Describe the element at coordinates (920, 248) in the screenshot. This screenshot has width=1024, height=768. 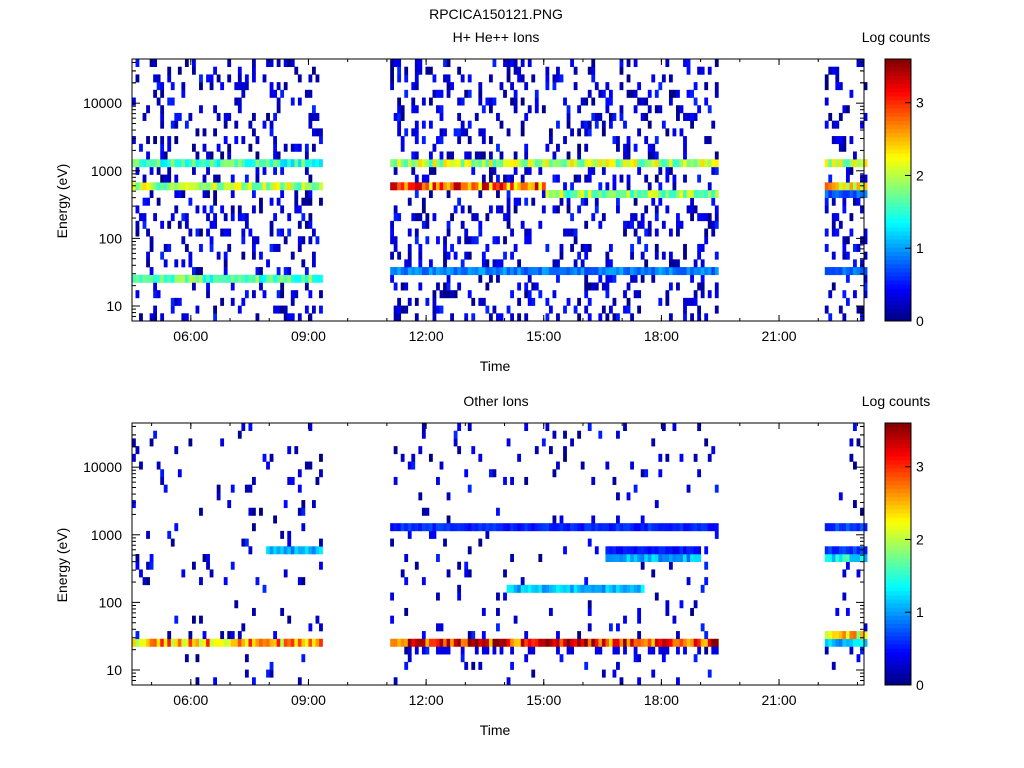
I see `colorbar-tick-label: 1` at that location.